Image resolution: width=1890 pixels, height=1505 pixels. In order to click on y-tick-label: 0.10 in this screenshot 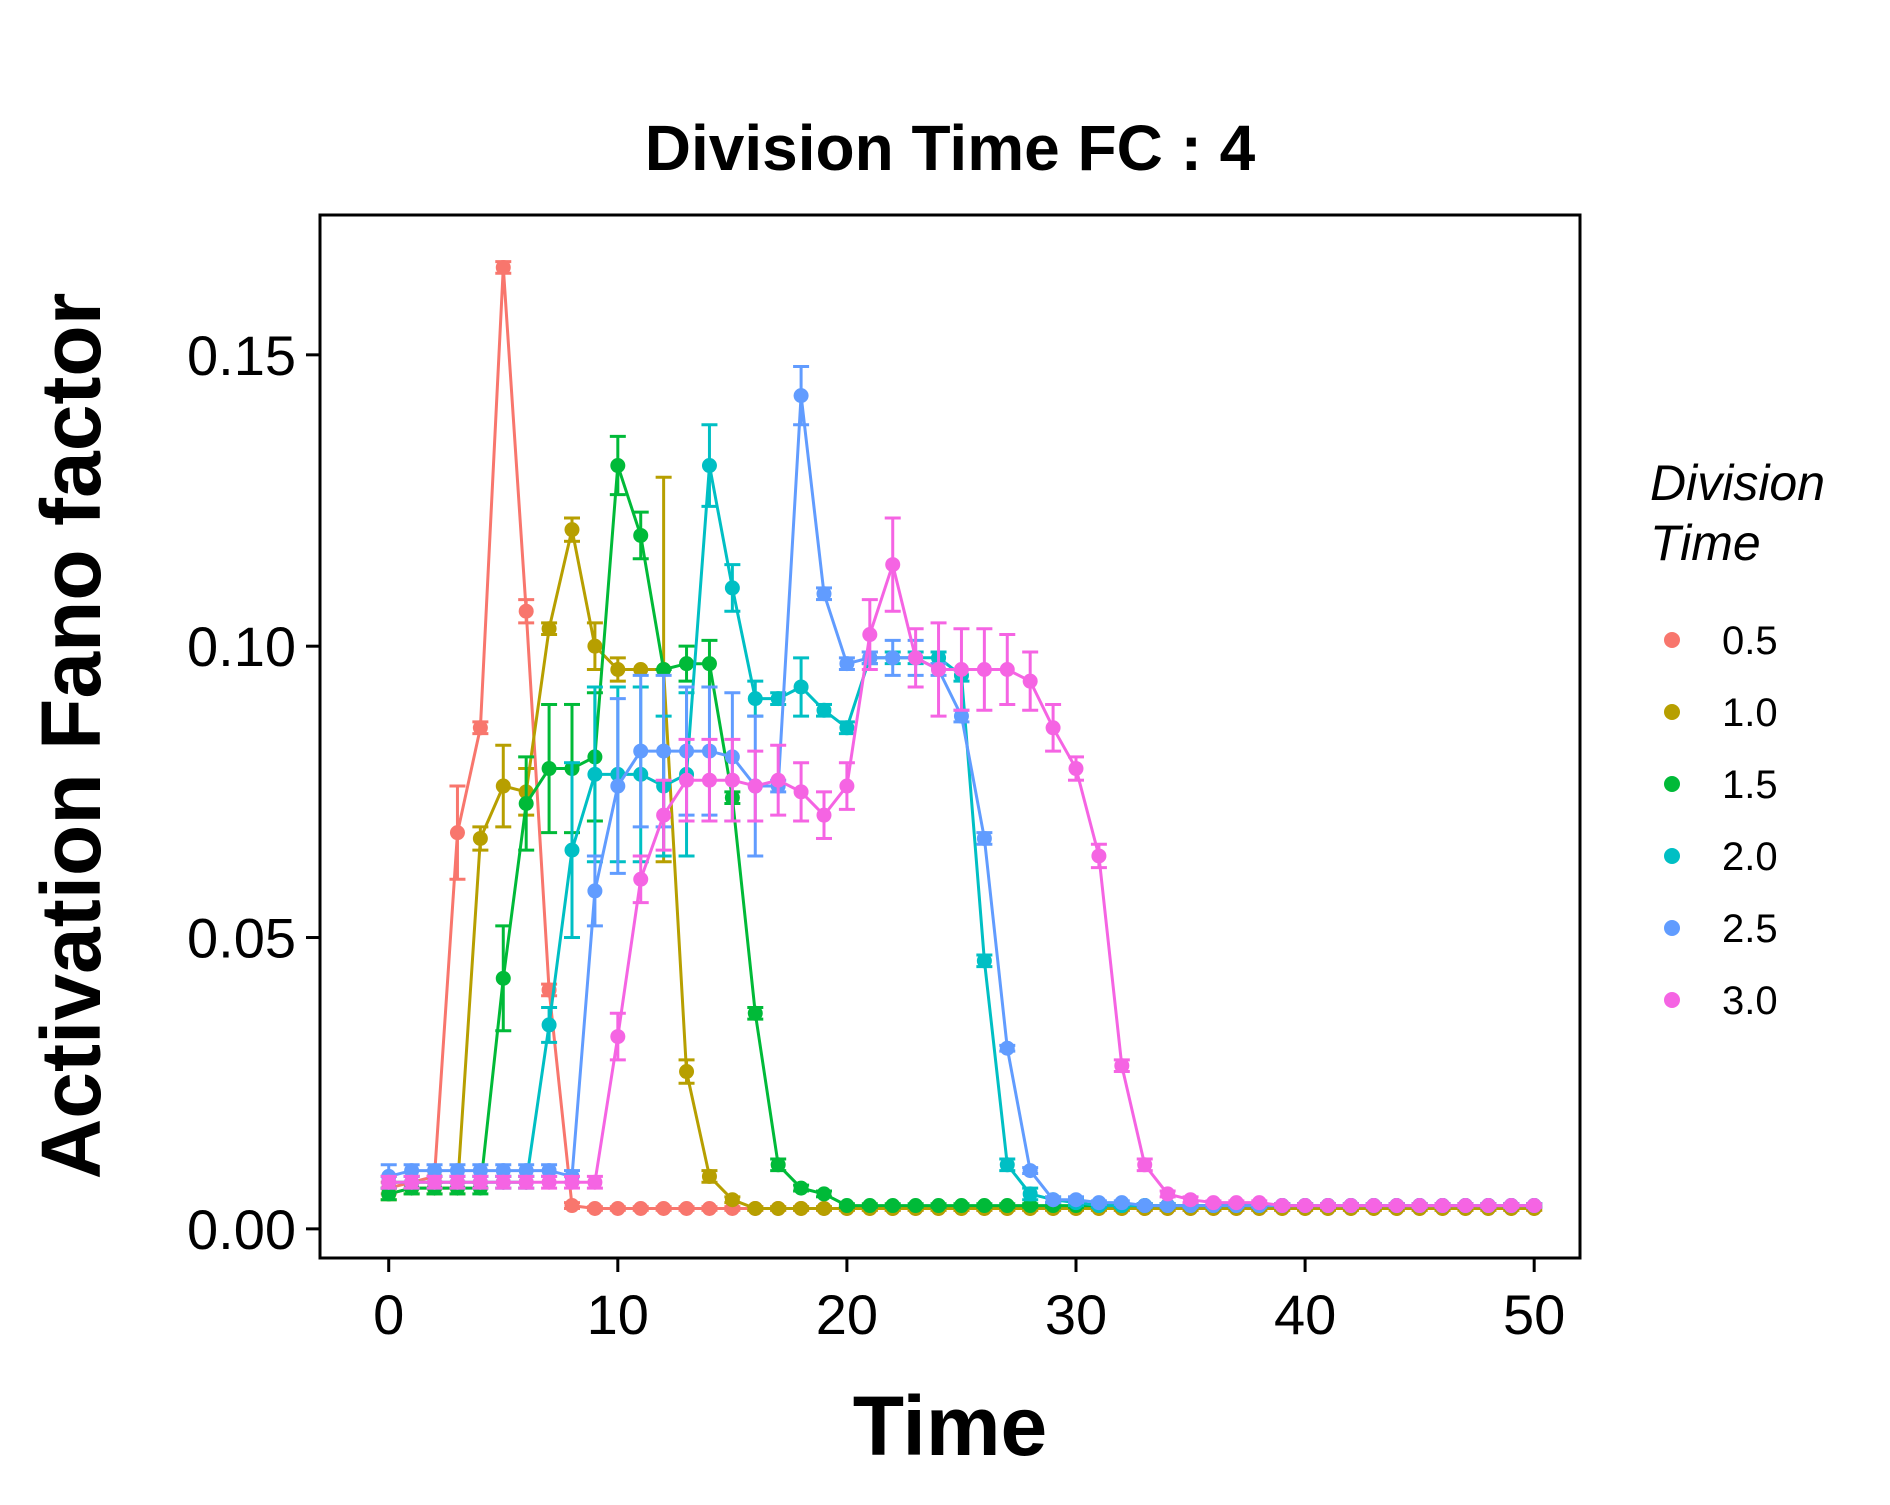, I will do `click(241, 646)`.